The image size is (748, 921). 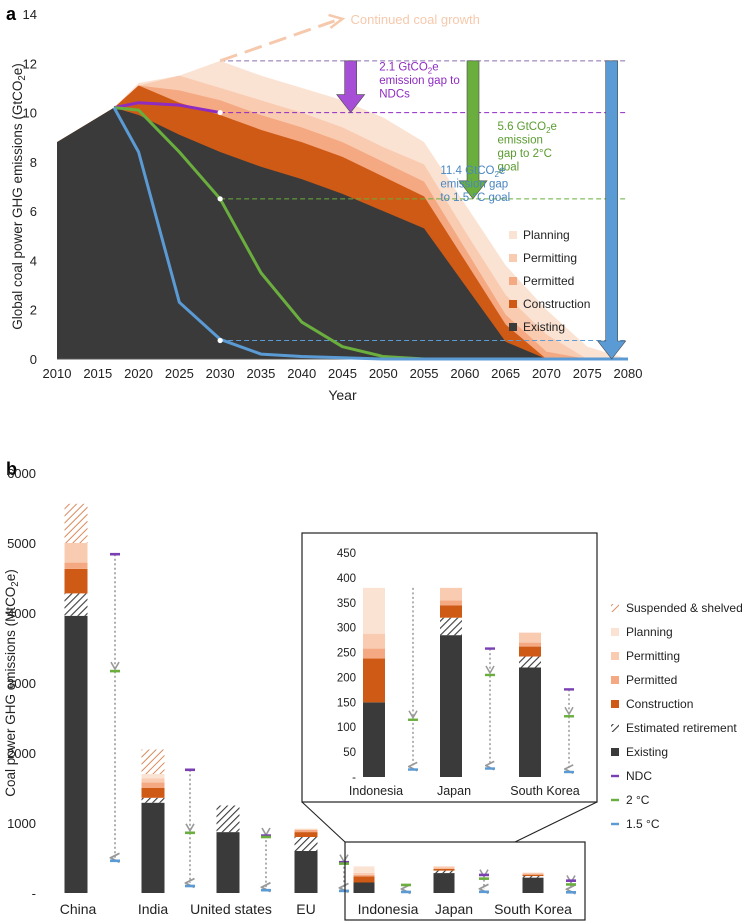 What do you see at coordinates (30, 63) in the screenshot?
I see `y-tick-12: 12` at bounding box center [30, 63].